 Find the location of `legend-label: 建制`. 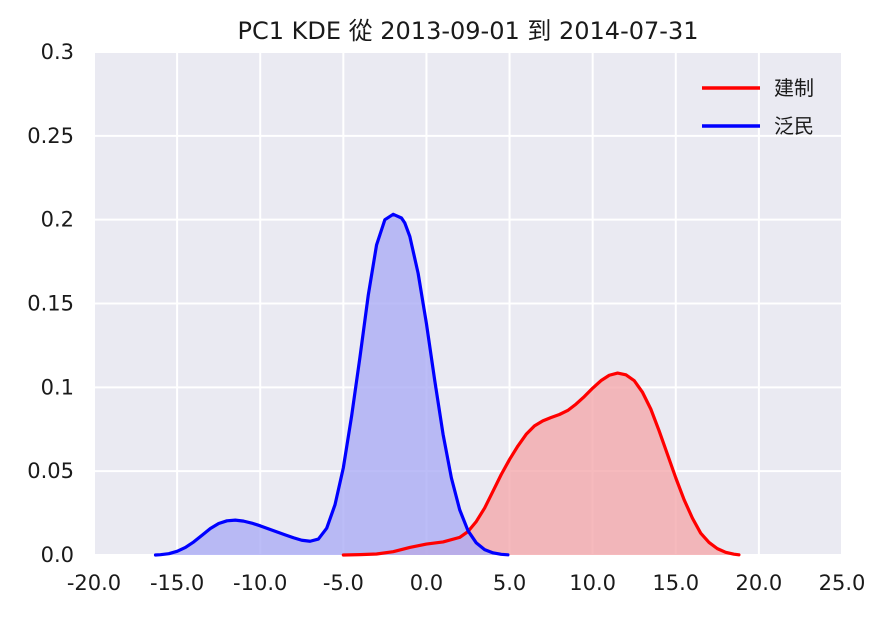

legend-label: 建制 is located at coordinates (794, 88).